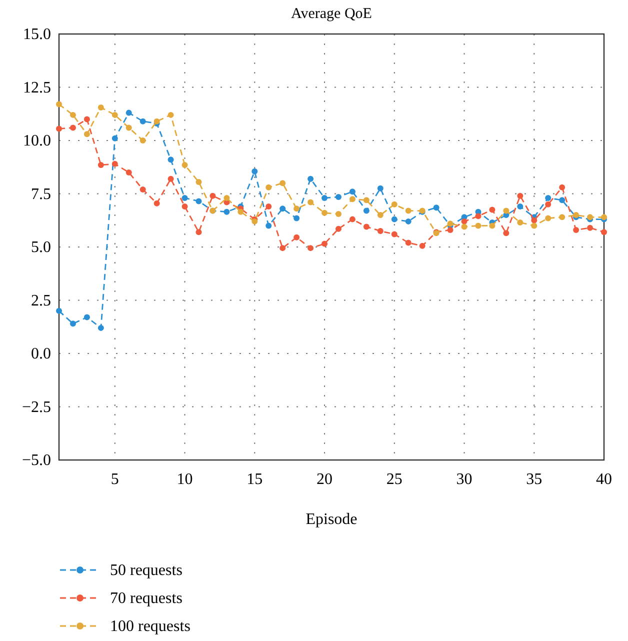  What do you see at coordinates (394, 479) in the screenshot?
I see `x-tick-label: 25` at bounding box center [394, 479].